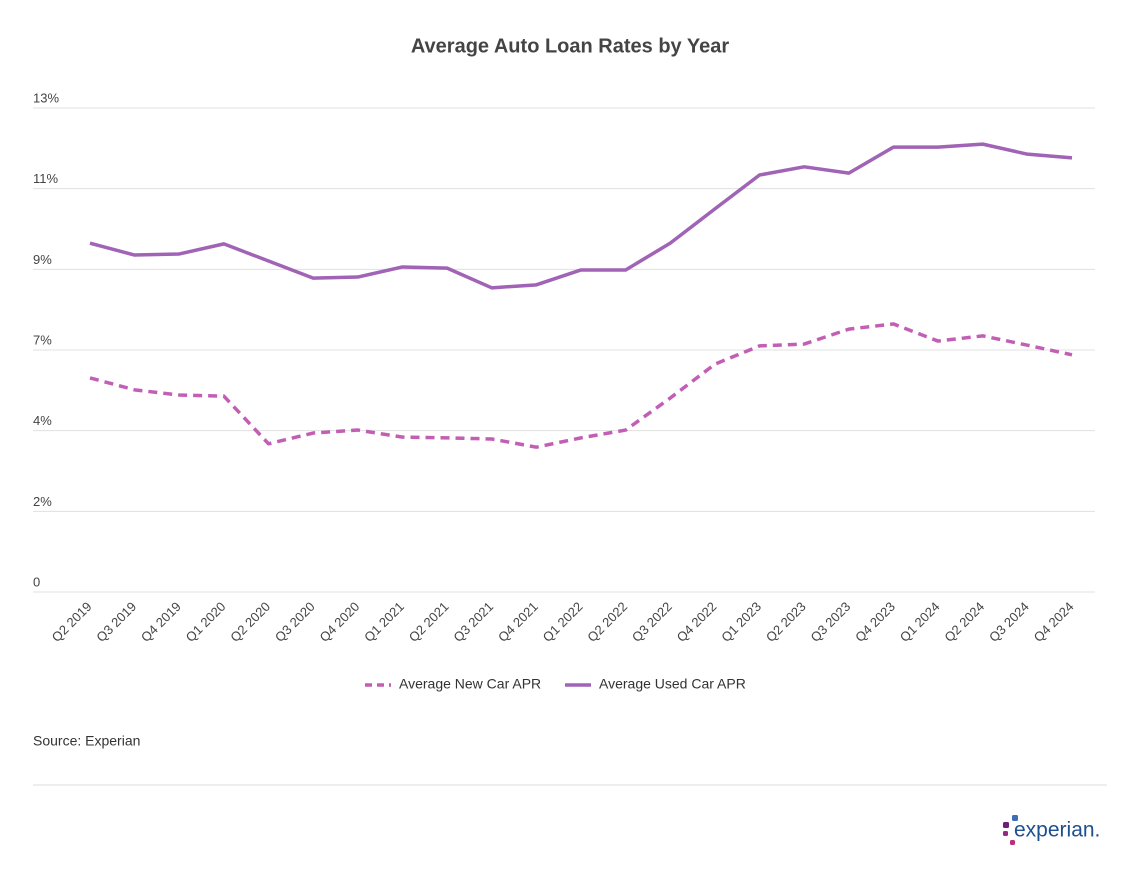  I want to click on legend-label: Average Used Car APR, so click(672, 684).